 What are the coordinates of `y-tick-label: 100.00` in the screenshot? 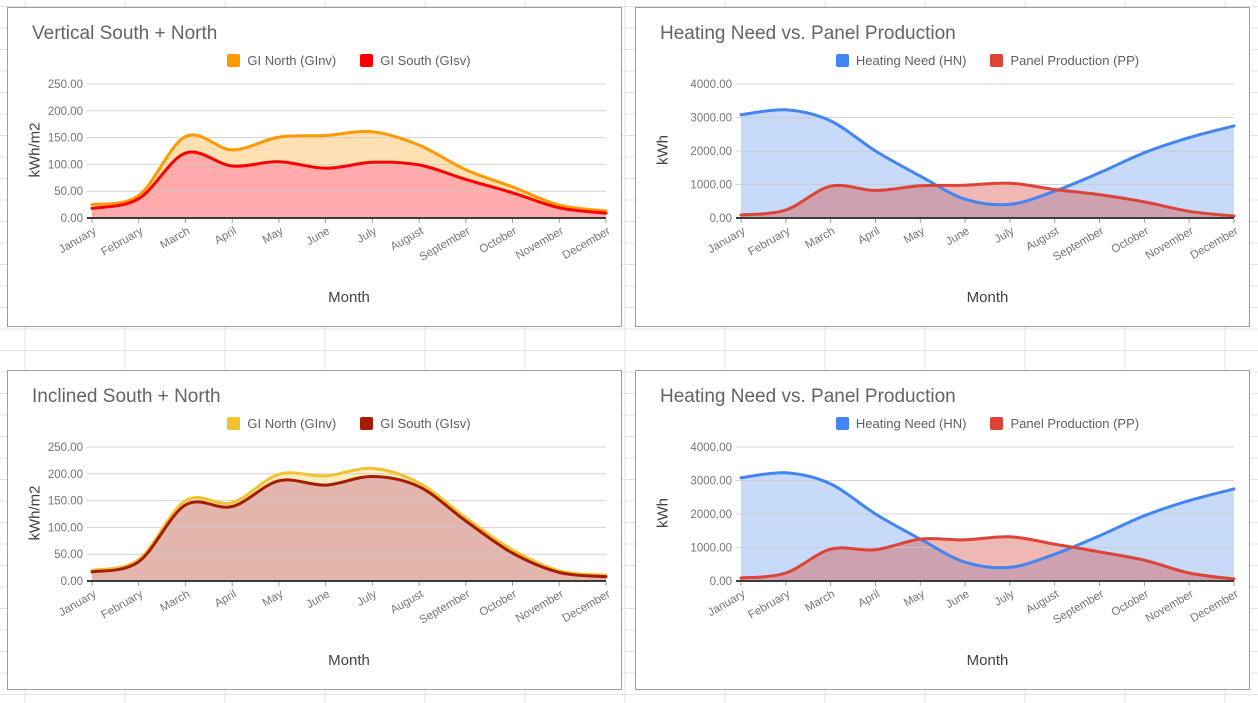 It's located at (65, 528).